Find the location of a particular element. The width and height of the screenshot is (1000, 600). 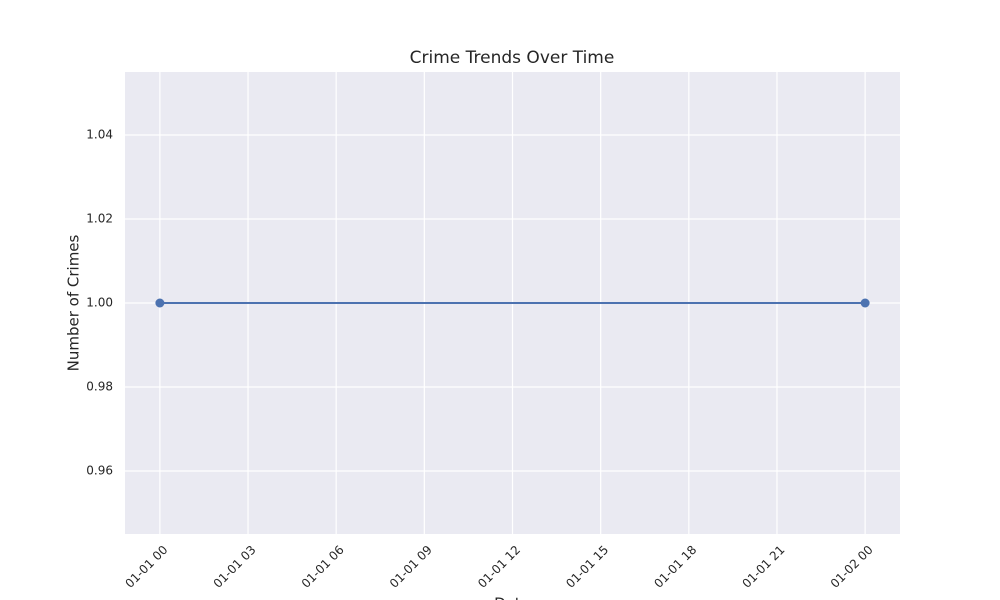

y-axis-label: Number of Crimes is located at coordinates (74, 302).